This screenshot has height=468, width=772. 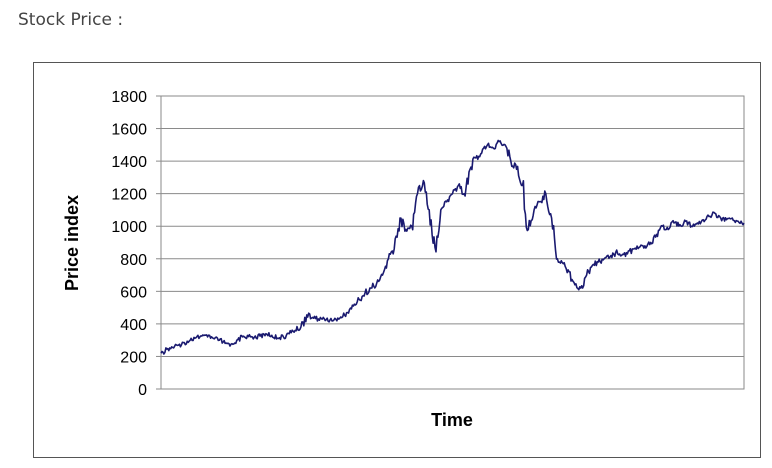 I want to click on y-tick-label-1800: 1800, so click(x=129, y=97).